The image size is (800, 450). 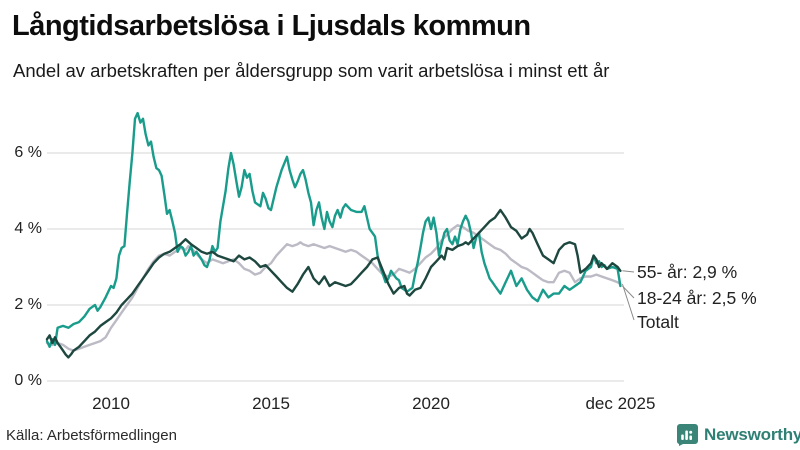 What do you see at coordinates (431, 403) in the screenshot?
I see `x-tick-label: 2020` at bounding box center [431, 403].